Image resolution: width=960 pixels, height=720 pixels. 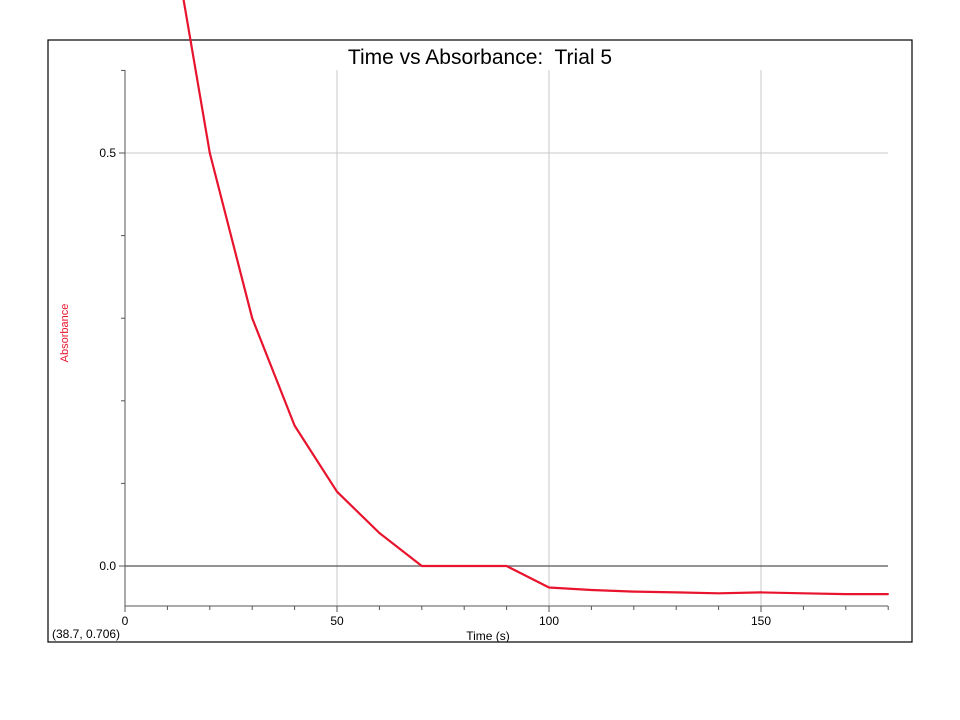 I want to click on x-tick-label: 50, so click(x=337, y=621).